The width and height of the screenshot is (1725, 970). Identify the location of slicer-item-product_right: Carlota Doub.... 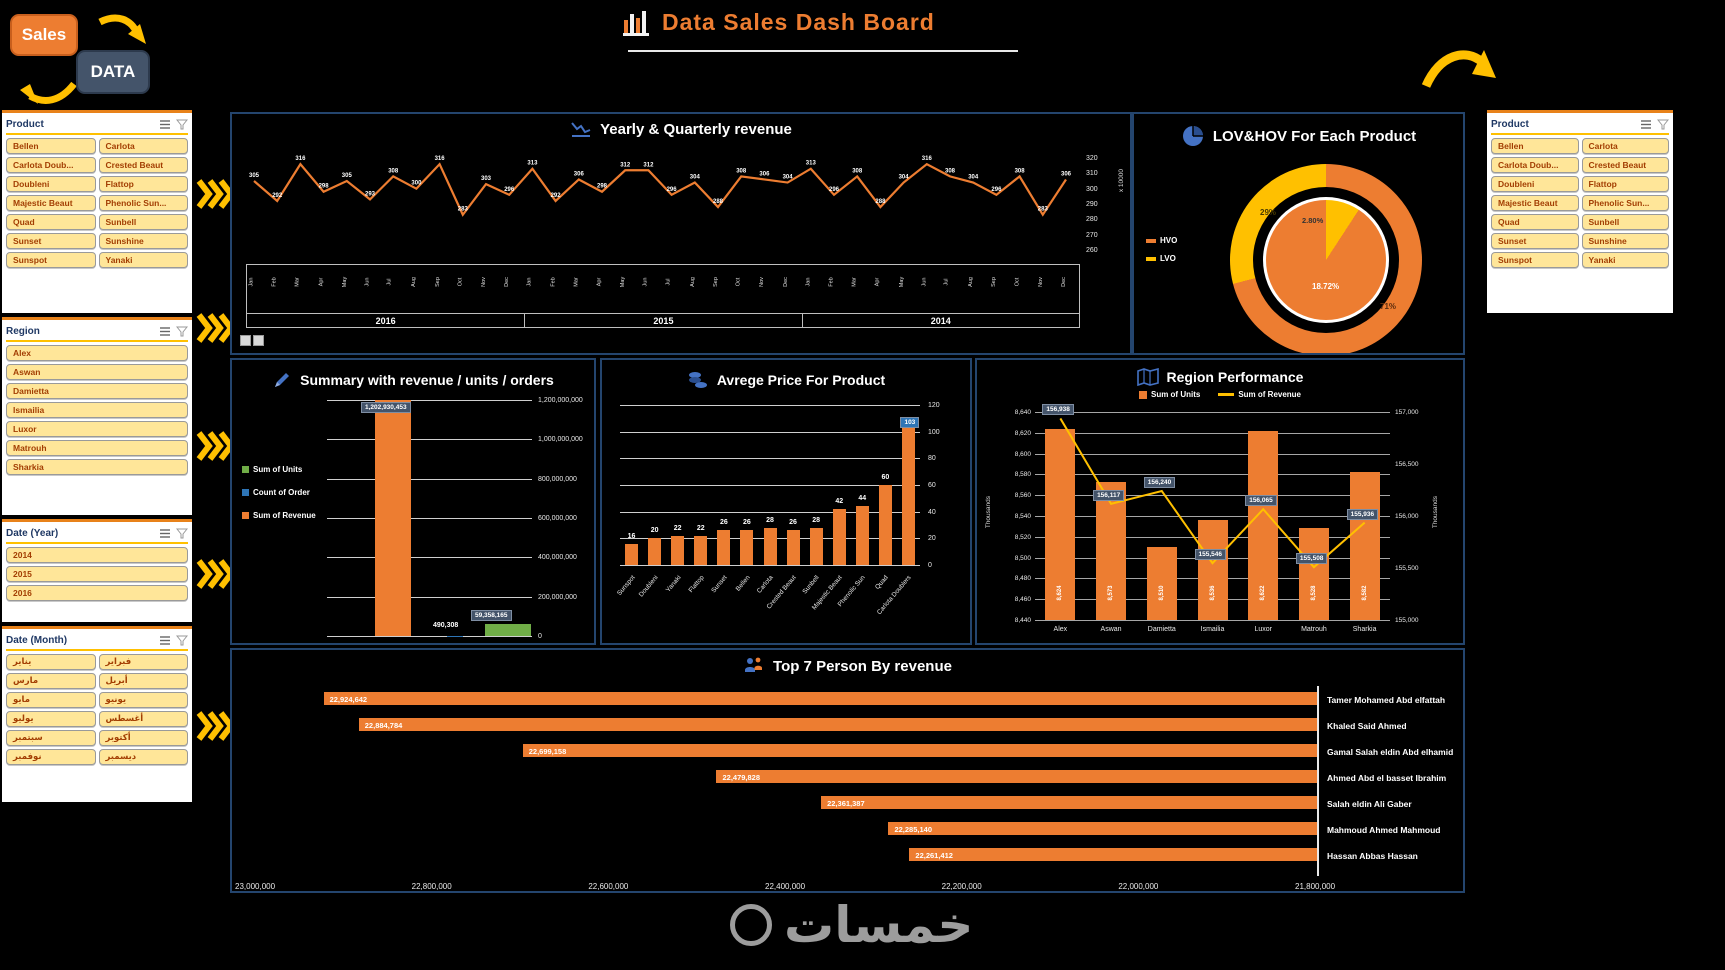
(1535, 165).